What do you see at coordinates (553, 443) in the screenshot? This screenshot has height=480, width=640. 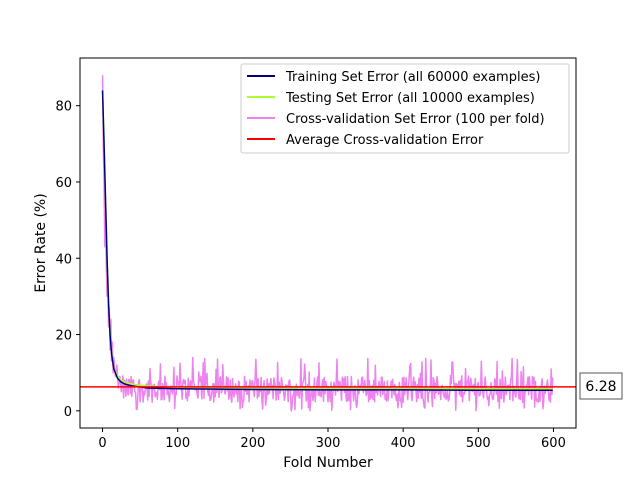 I see `x-tick-label: 600` at bounding box center [553, 443].